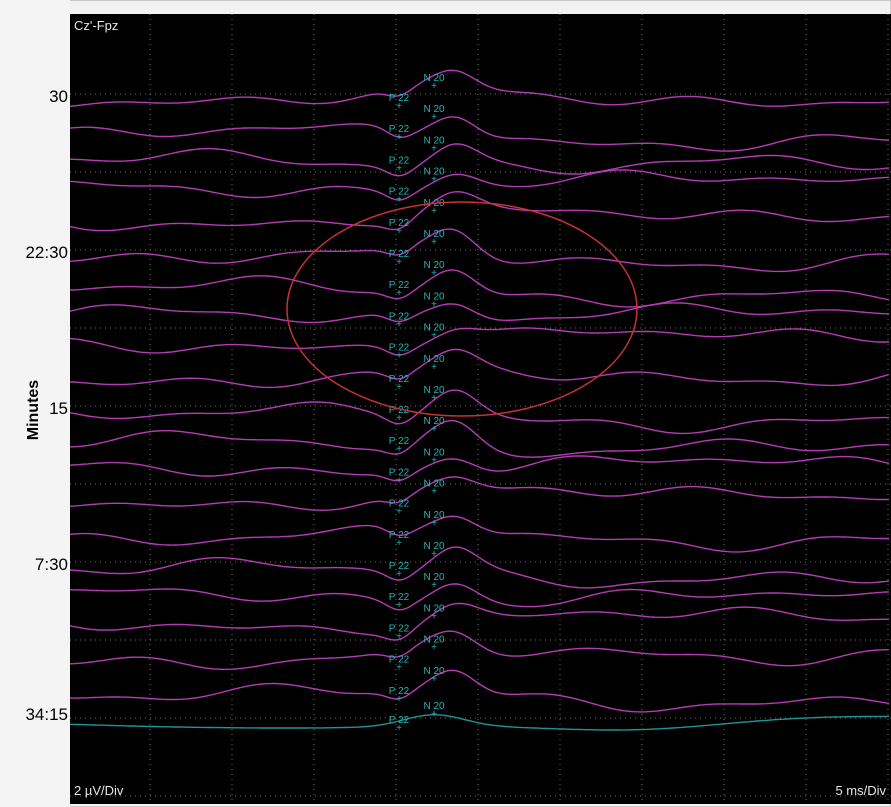 Image resolution: width=891 pixels, height=807 pixels. Describe the element at coordinates (479, 722) in the screenshot. I see `trace-baseline` at that location.